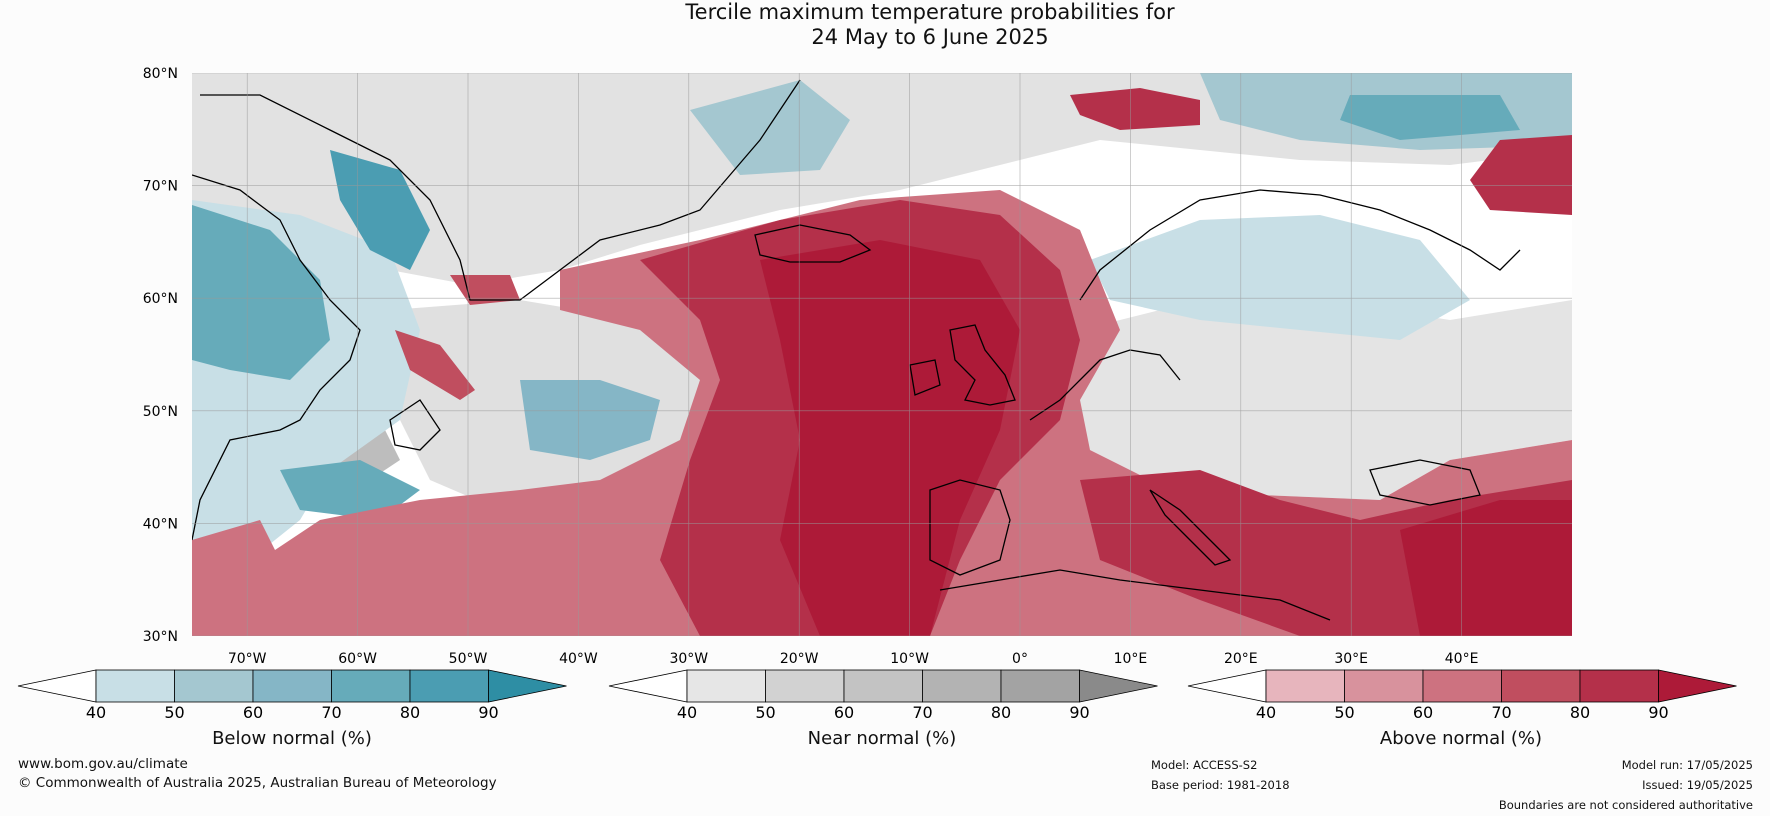 The height and width of the screenshot is (816, 1770). Describe the element at coordinates (799, 659) in the screenshot. I see `longitude-label: 20°W` at that location.